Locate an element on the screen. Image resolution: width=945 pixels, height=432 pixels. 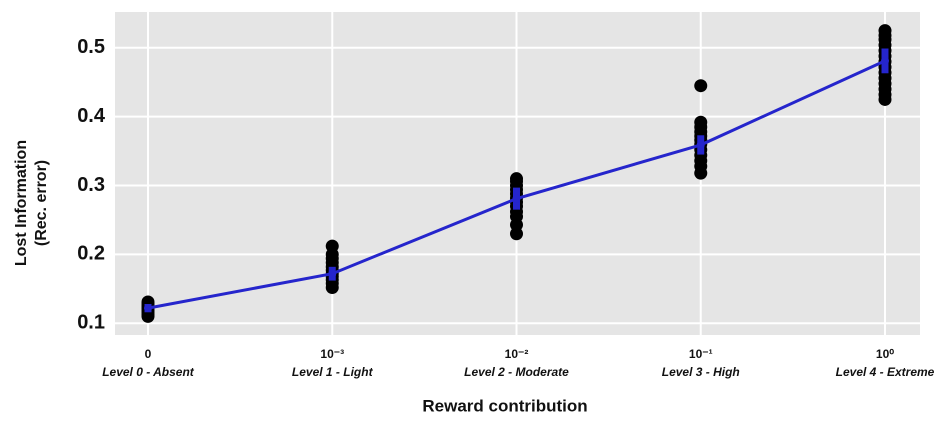
y-tick-label: 0.4 is located at coordinates (91, 116).